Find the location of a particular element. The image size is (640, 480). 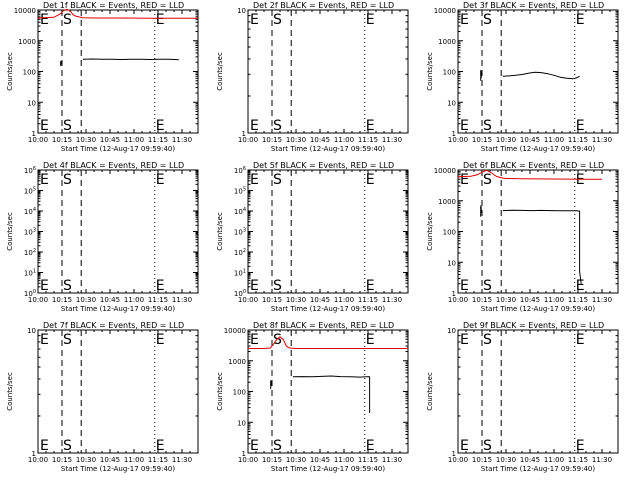

x-tick-label: 11:00 is located at coordinates (554, 140).